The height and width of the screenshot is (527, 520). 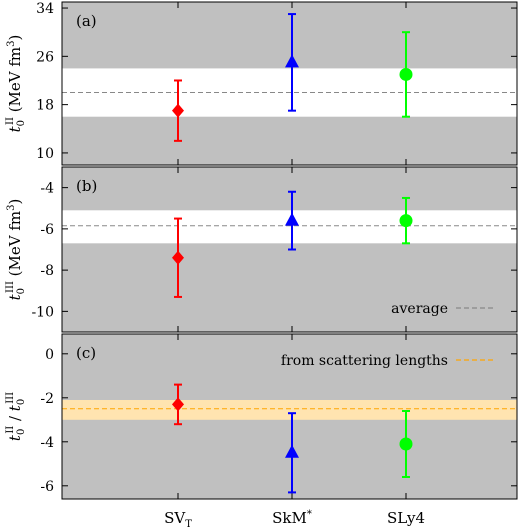 What do you see at coordinates (16, 416) in the screenshot?
I see `y-axis-label: t0II / t0III` at bounding box center [16, 416].